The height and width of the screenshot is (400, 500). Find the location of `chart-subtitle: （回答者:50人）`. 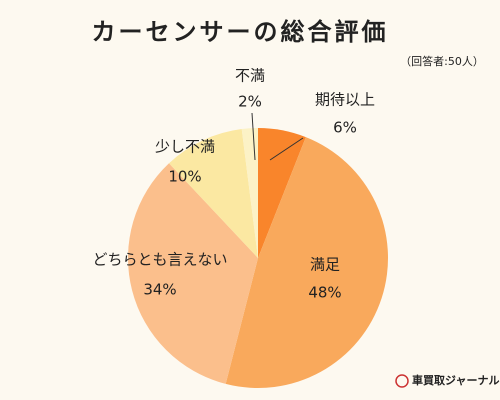

chart-subtitle: （回答者:50人） is located at coordinates (442, 61).